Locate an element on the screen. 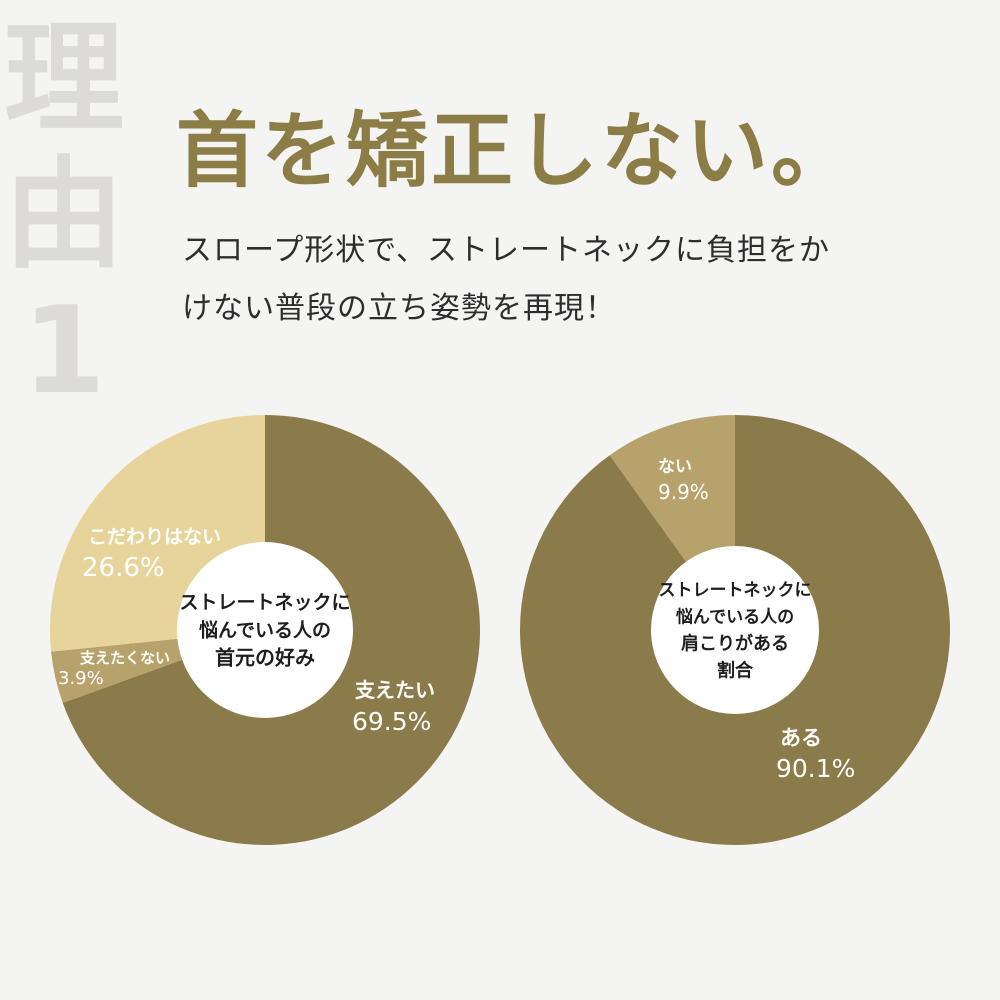 The width and height of the screenshot is (1000, 1000). donut-center-text: 割合 is located at coordinates (735, 670).